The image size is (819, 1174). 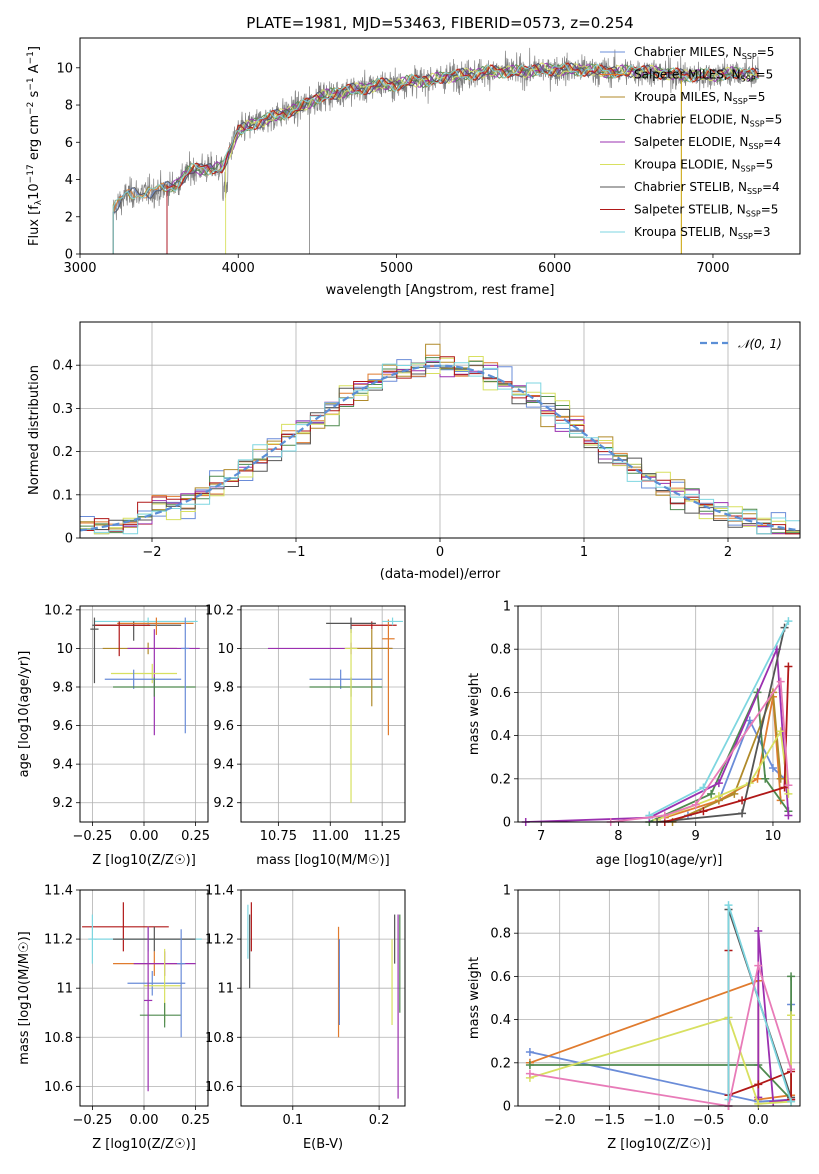 I want to click on y-tick-label: 11.4, so click(x=58, y=891).